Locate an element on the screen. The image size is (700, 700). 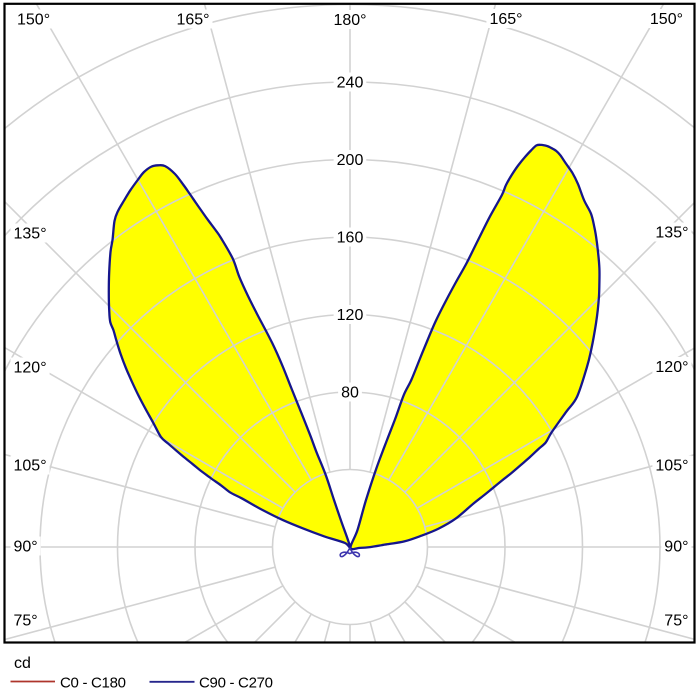
svg-text: 200 is located at coordinates (350, 160).